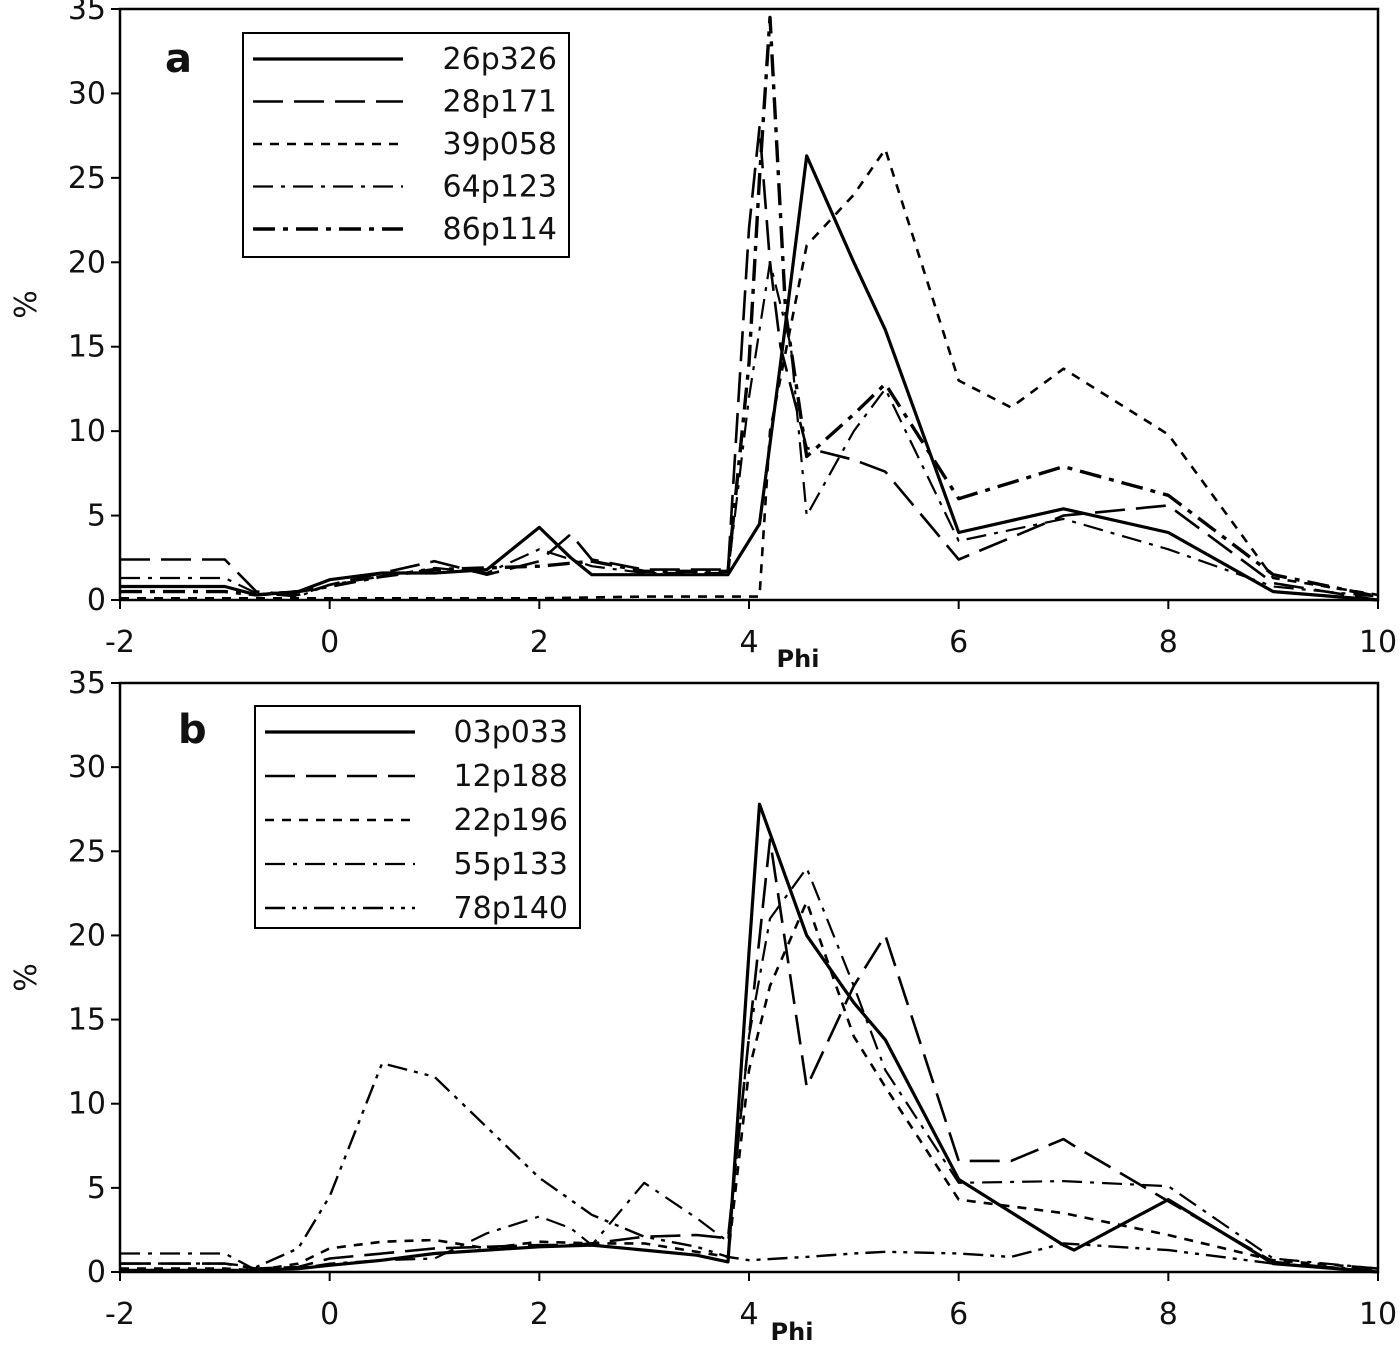  I want to click on legend-entry-label: 28p171, so click(500, 102).